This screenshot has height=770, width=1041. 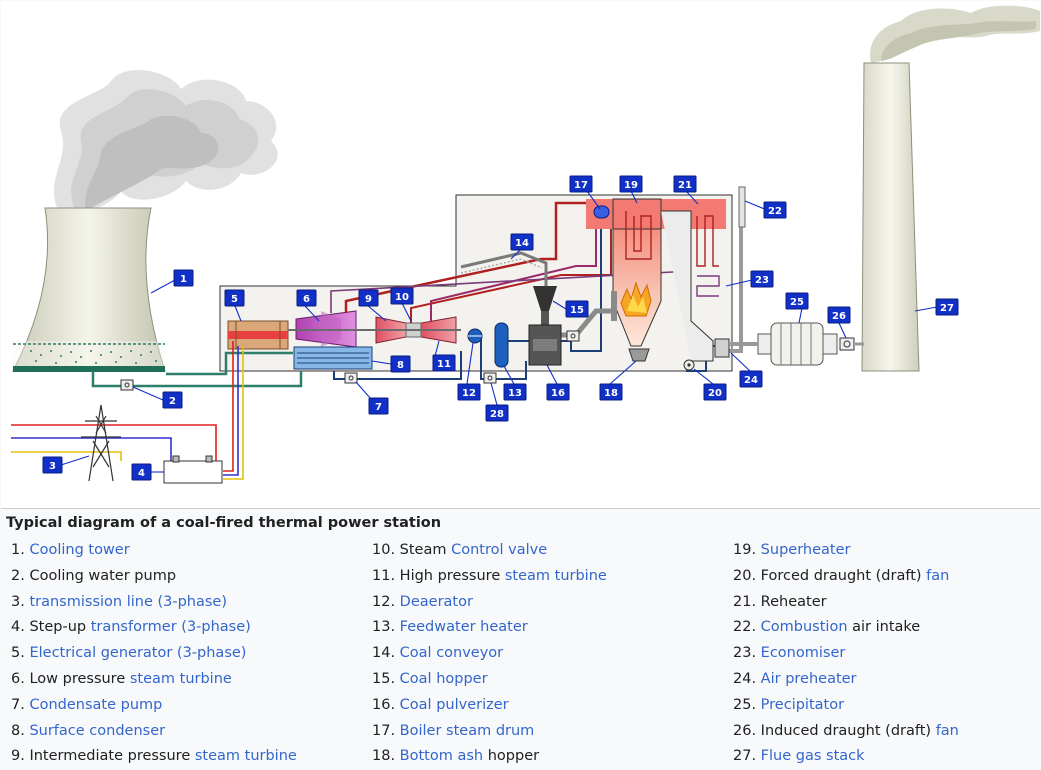 I want to click on marker-9: 9, so click(x=368, y=298).